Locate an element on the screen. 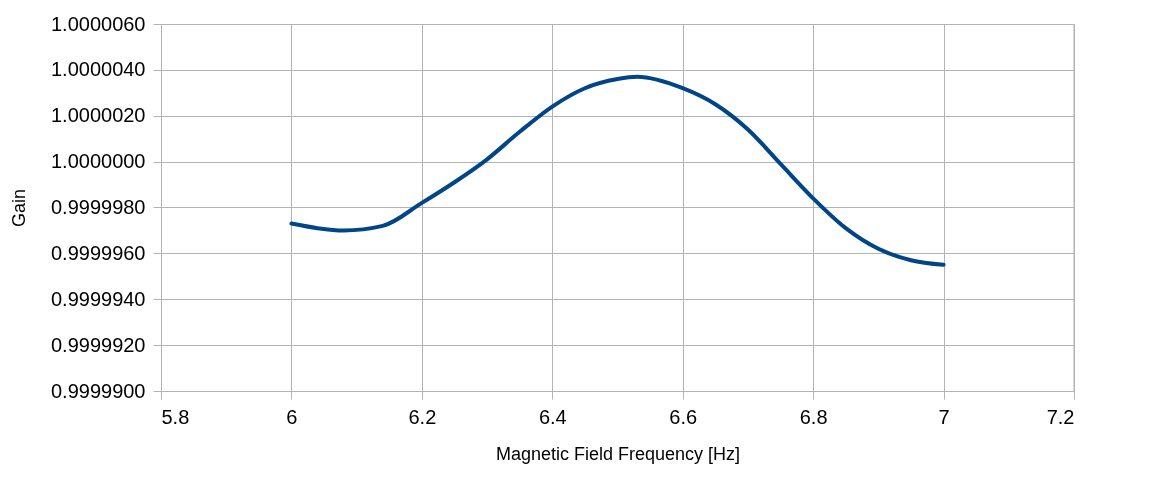 The image size is (1157, 489). y-tick-label: 1.0000060 is located at coordinates (98, 23).